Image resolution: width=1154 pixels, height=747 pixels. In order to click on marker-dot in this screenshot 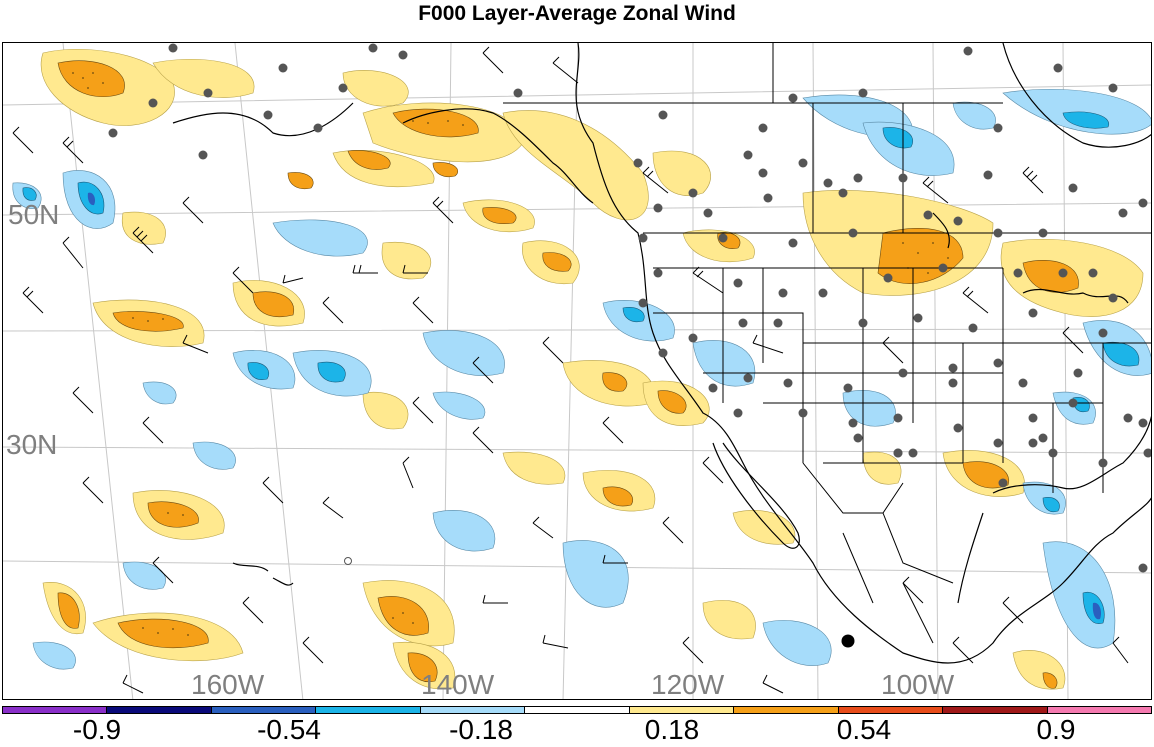, I will do `click(848, 641)`.